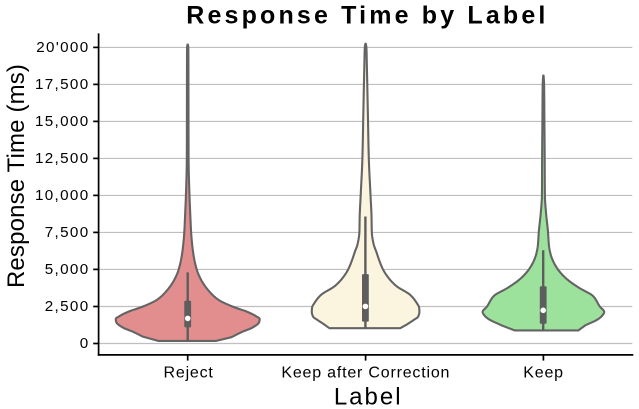 This screenshot has width=639, height=409. What do you see at coordinates (365, 372) in the screenshot?
I see `svg-text: Keep after Correction` at bounding box center [365, 372].